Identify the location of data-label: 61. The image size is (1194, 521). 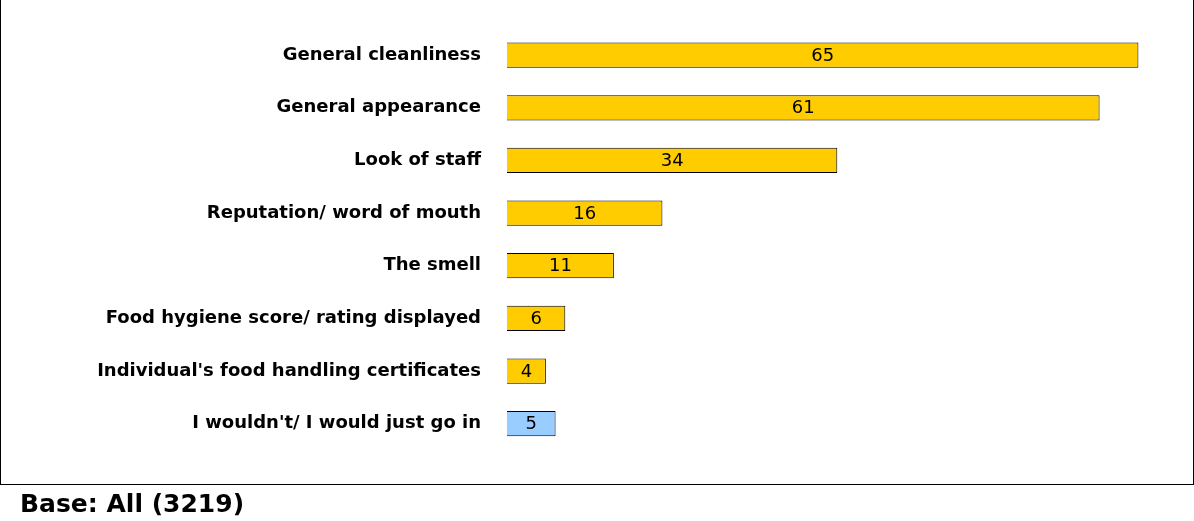
(803, 107).